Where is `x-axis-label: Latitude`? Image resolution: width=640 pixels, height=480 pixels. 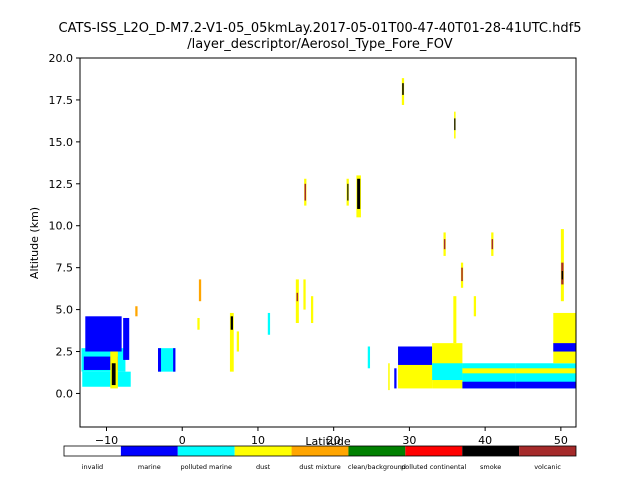
x-axis-label: Latitude is located at coordinates (328, 441).